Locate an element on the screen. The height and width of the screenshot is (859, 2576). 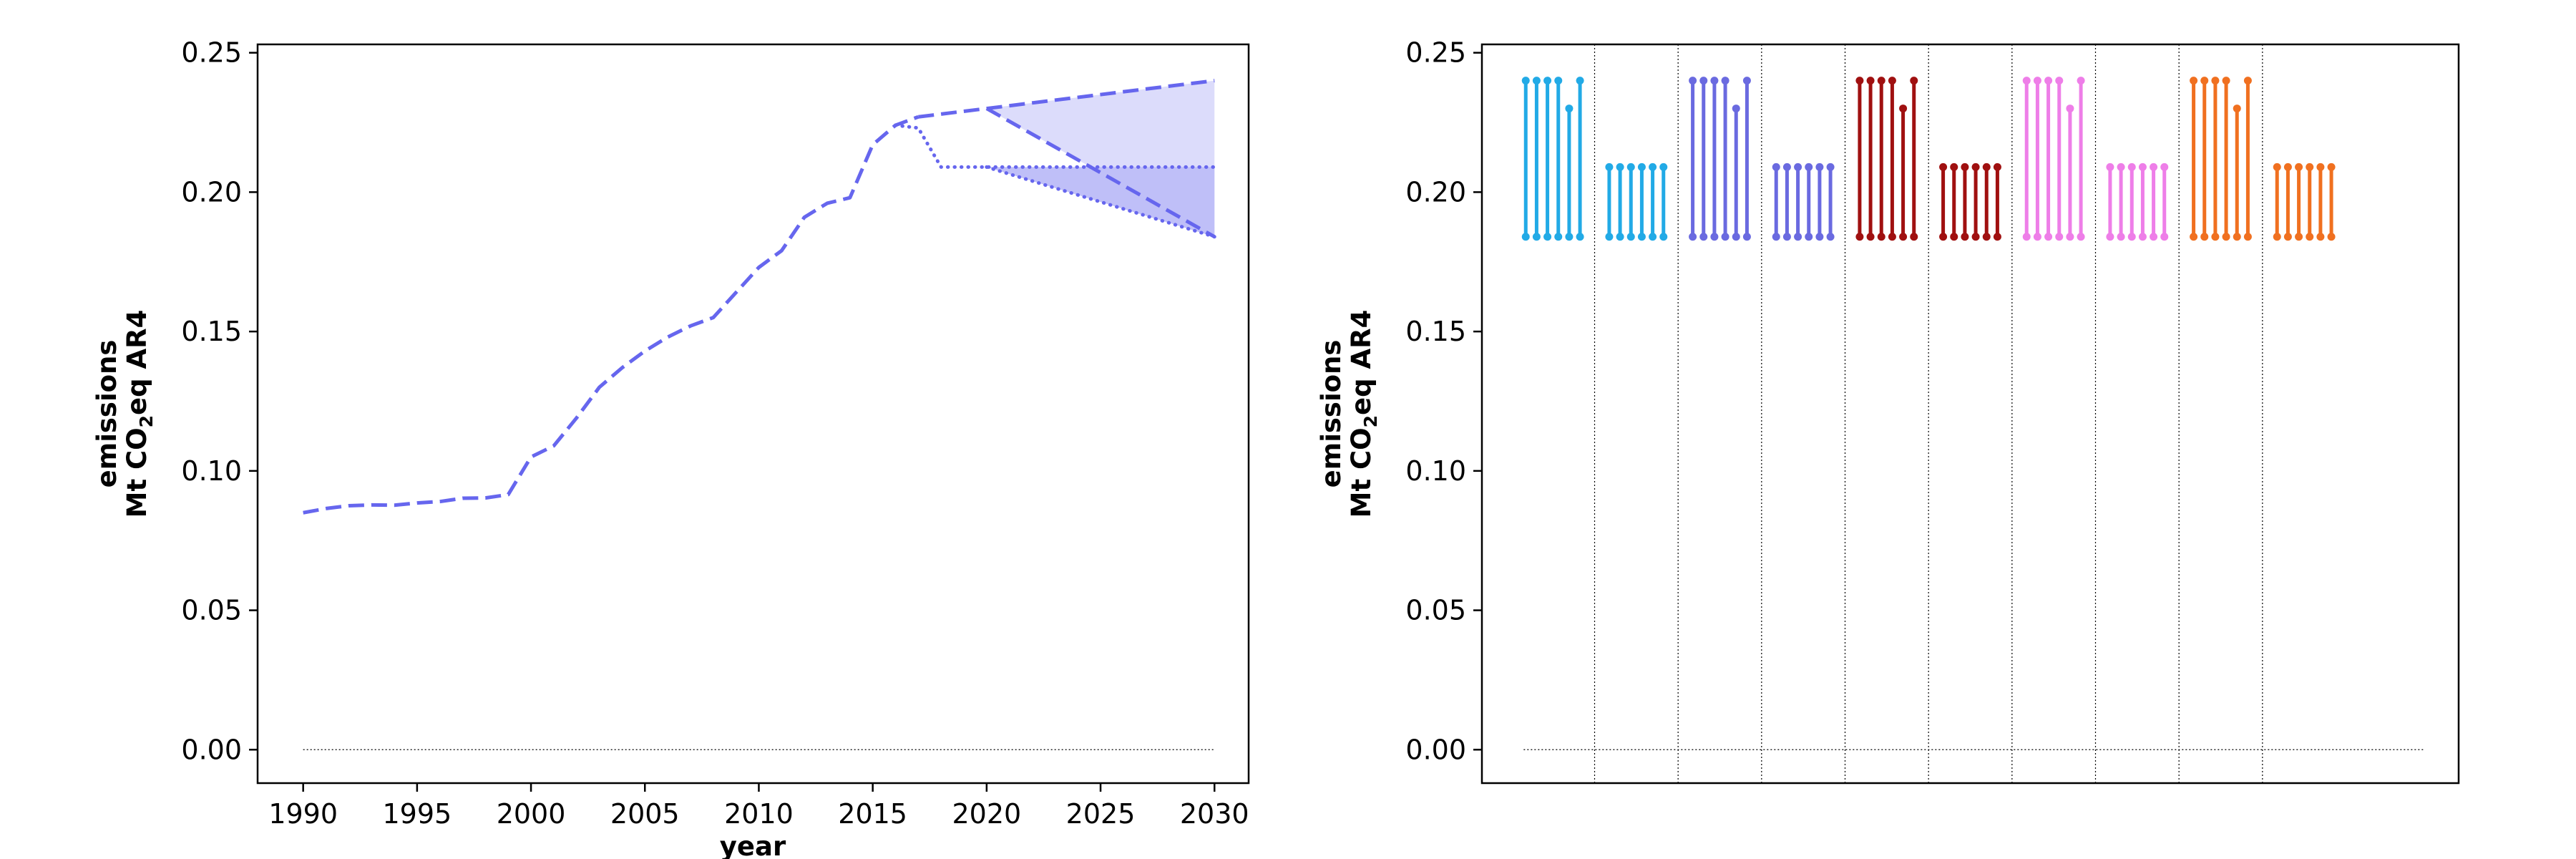
left-y-axis-title-line2: Mt CO2eq AR4 is located at coordinates (139, 414).